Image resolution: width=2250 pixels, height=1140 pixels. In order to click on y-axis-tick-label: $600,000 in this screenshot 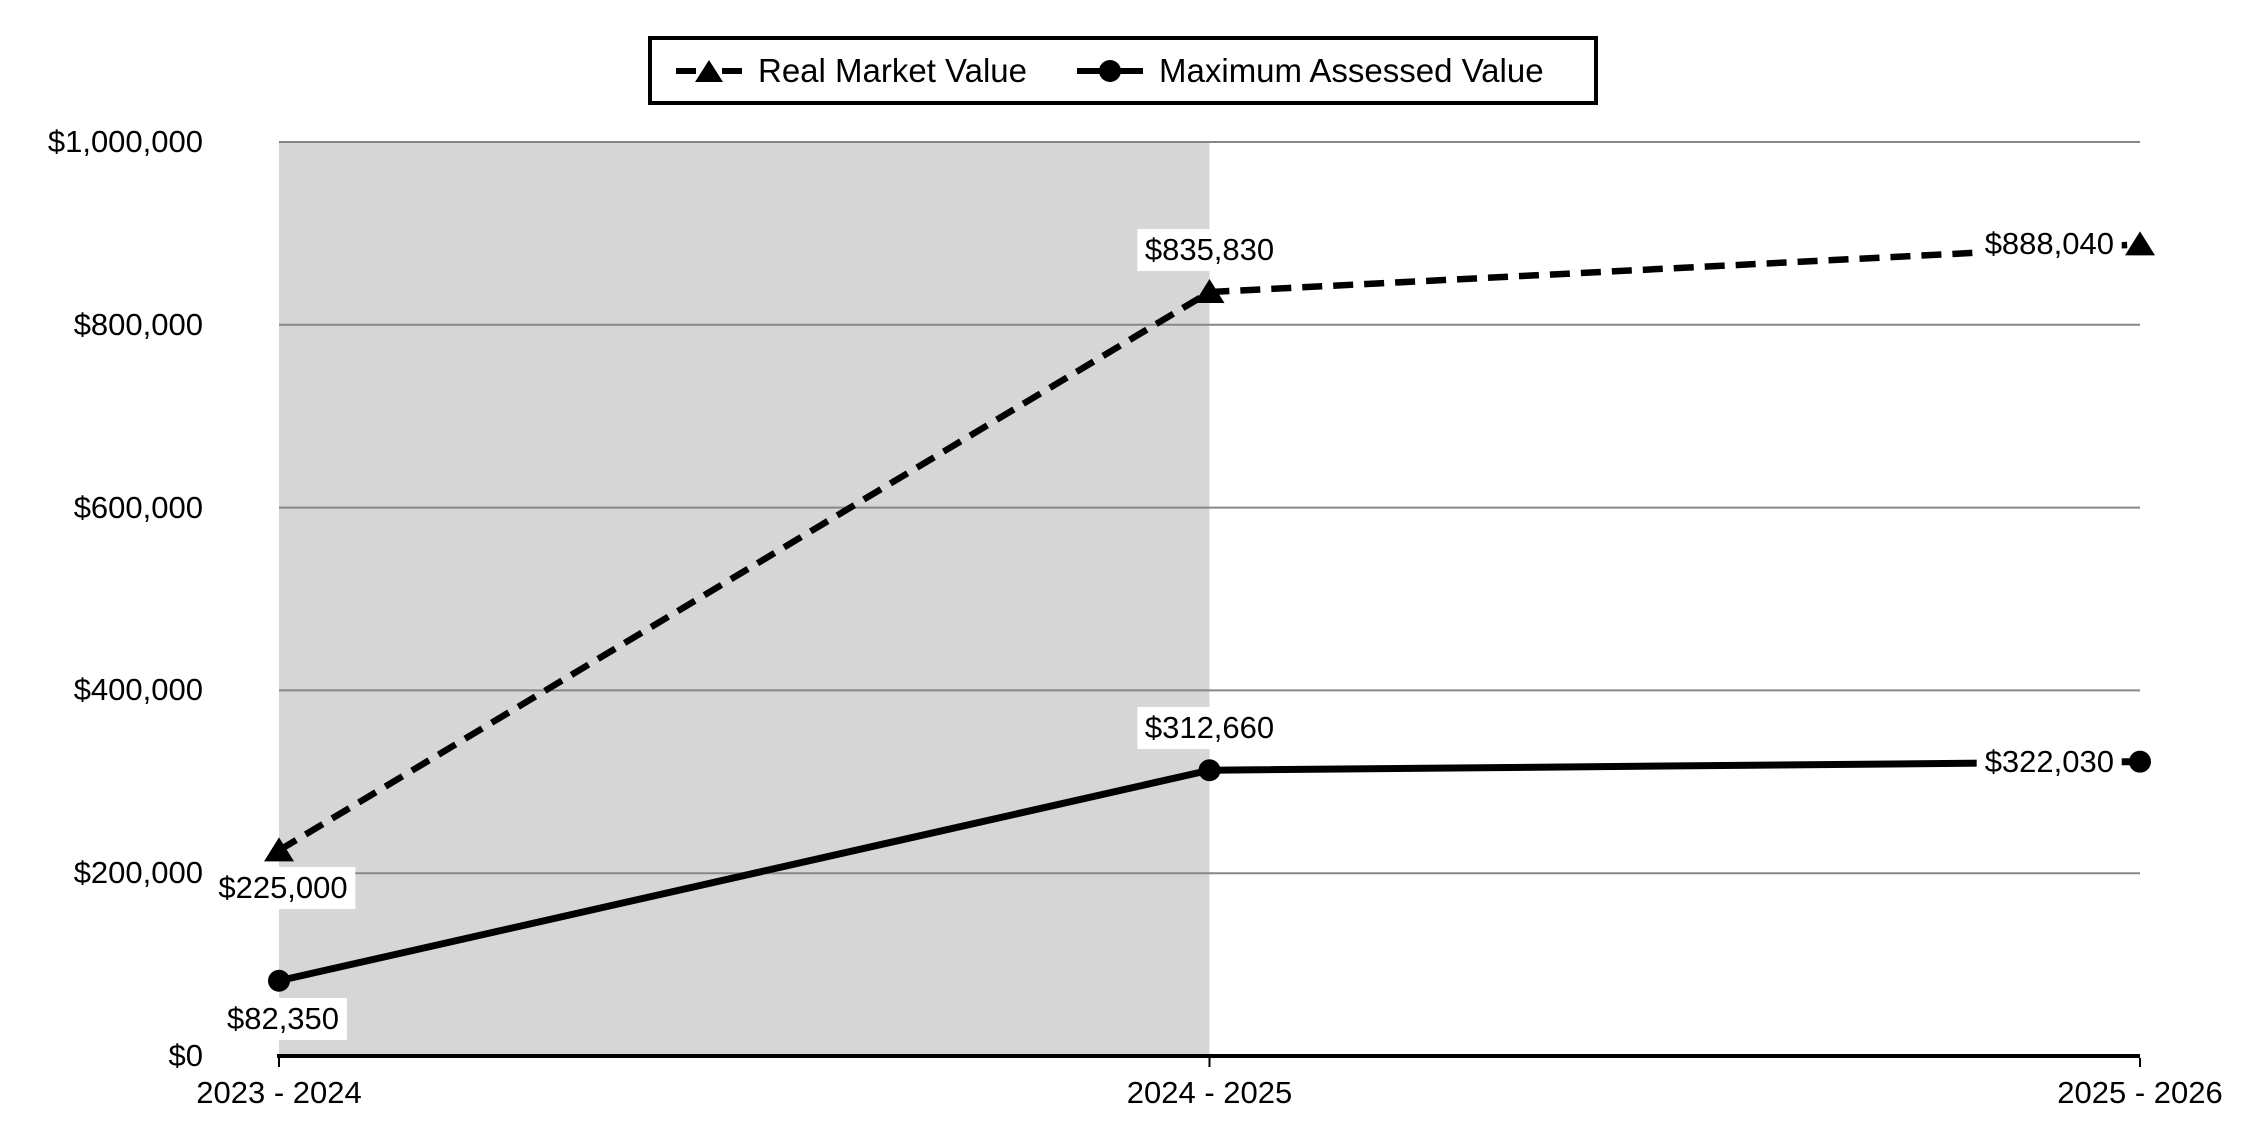, I will do `click(138, 507)`.